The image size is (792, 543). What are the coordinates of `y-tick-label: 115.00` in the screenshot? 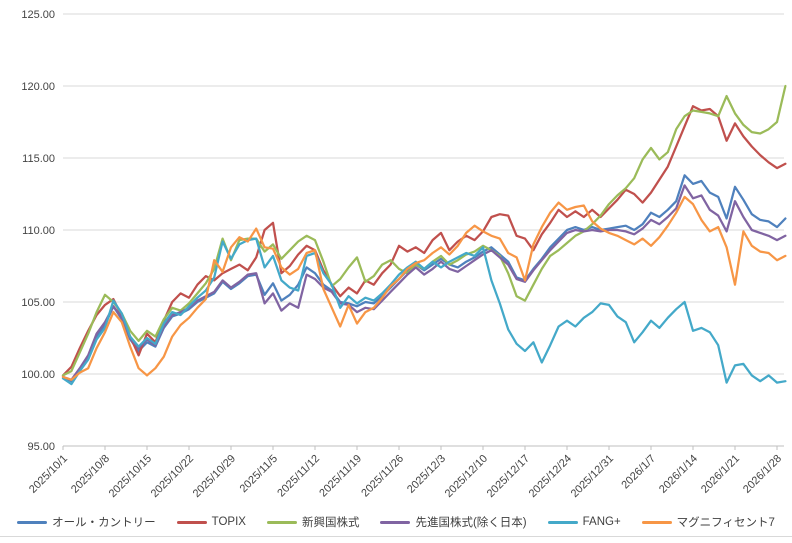 It's located at (38, 159).